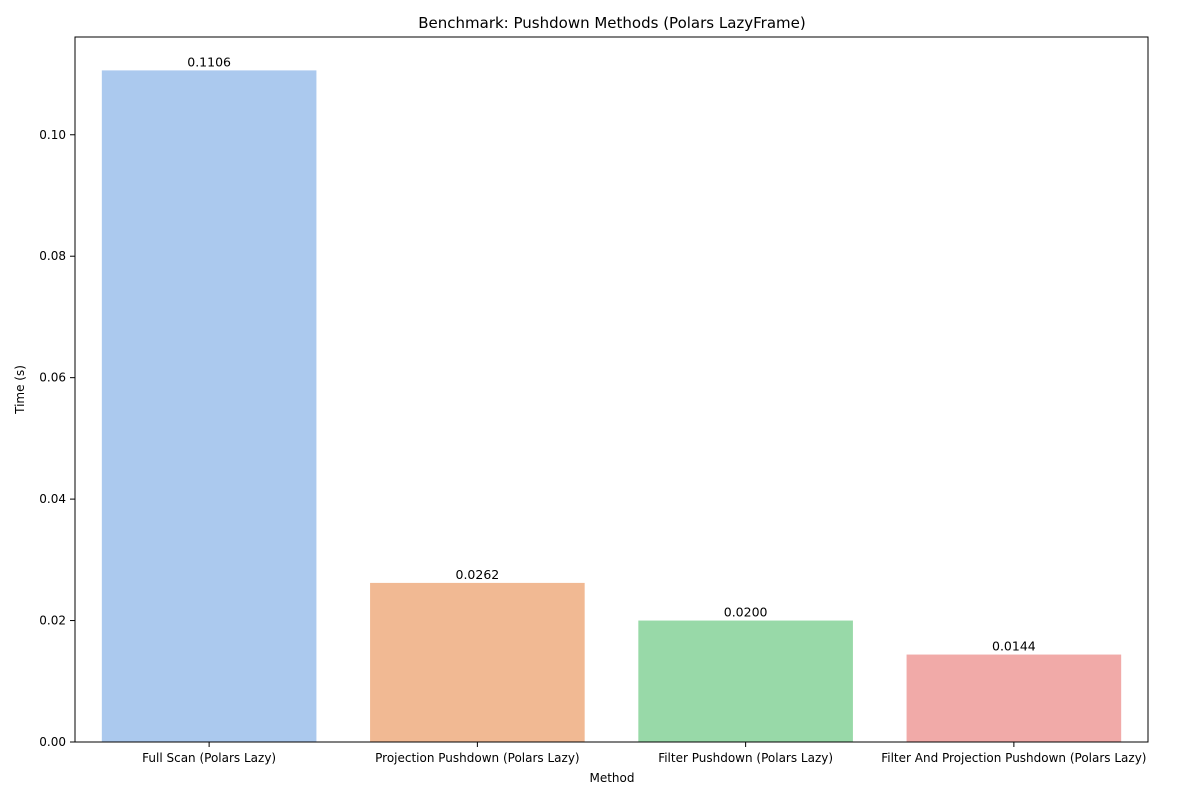 The width and height of the screenshot is (1200, 804). Describe the element at coordinates (52, 135) in the screenshot. I see `y-tick-label-6: 0.10` at that location.